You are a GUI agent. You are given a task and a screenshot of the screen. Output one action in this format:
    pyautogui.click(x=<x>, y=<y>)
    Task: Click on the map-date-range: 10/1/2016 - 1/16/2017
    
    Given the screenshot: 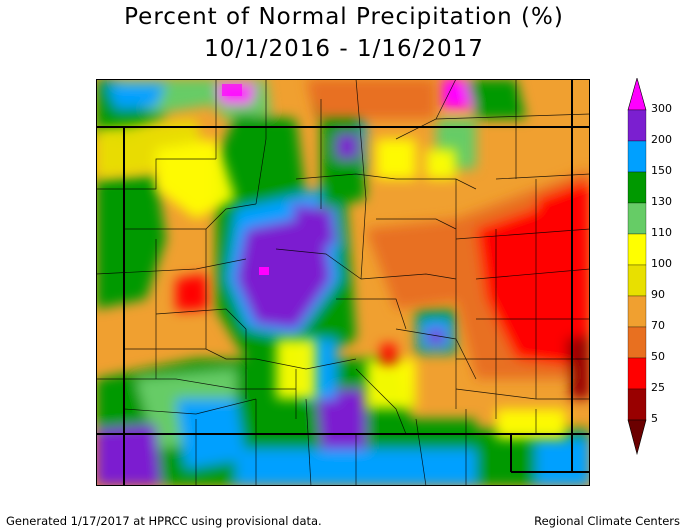 What is the action you would take?
    pyautogui.click(x=344, y=49)
    